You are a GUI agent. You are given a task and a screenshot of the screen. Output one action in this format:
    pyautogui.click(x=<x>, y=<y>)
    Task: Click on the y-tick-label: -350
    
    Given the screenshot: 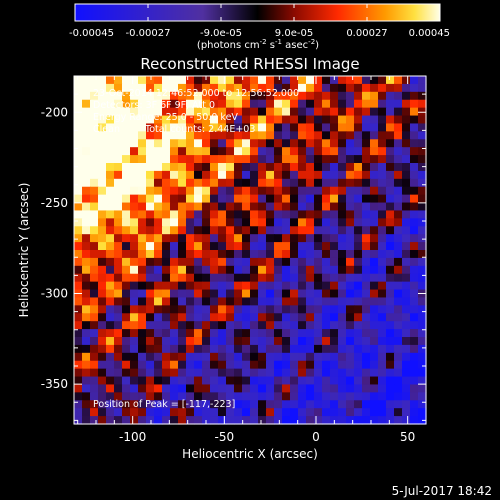 What is the action you would take?
    pyautogui.click(x=54, y=384)
    